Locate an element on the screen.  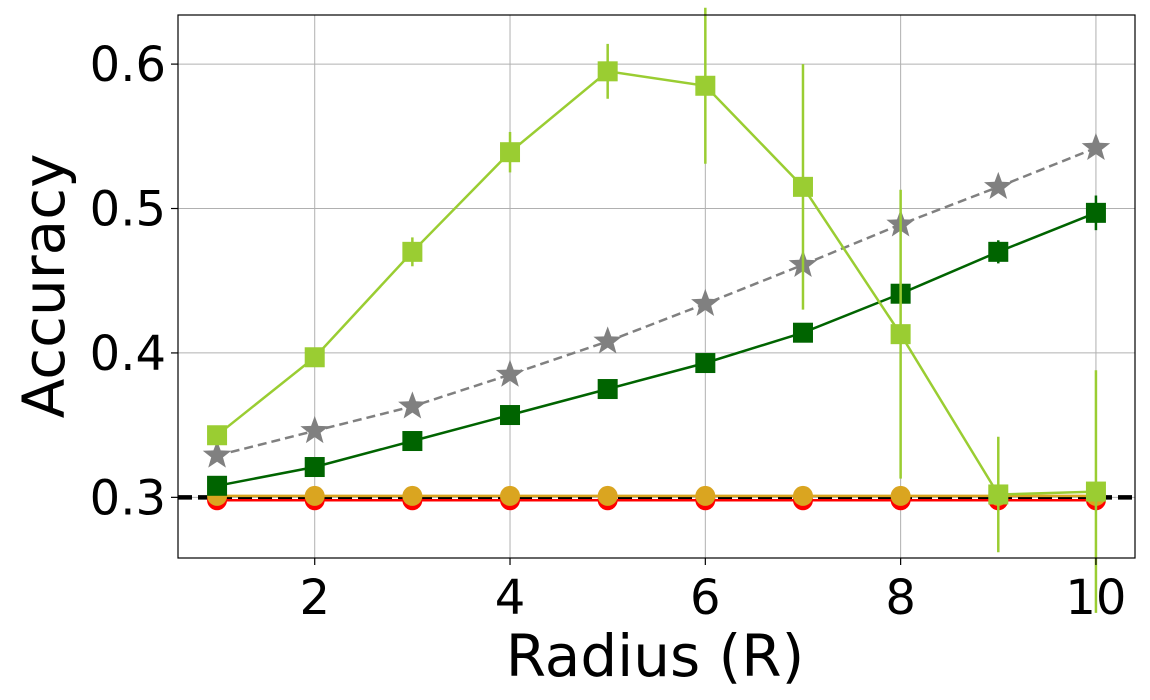
y-axis-label: Accuracy is located at coordinates (44, 286).